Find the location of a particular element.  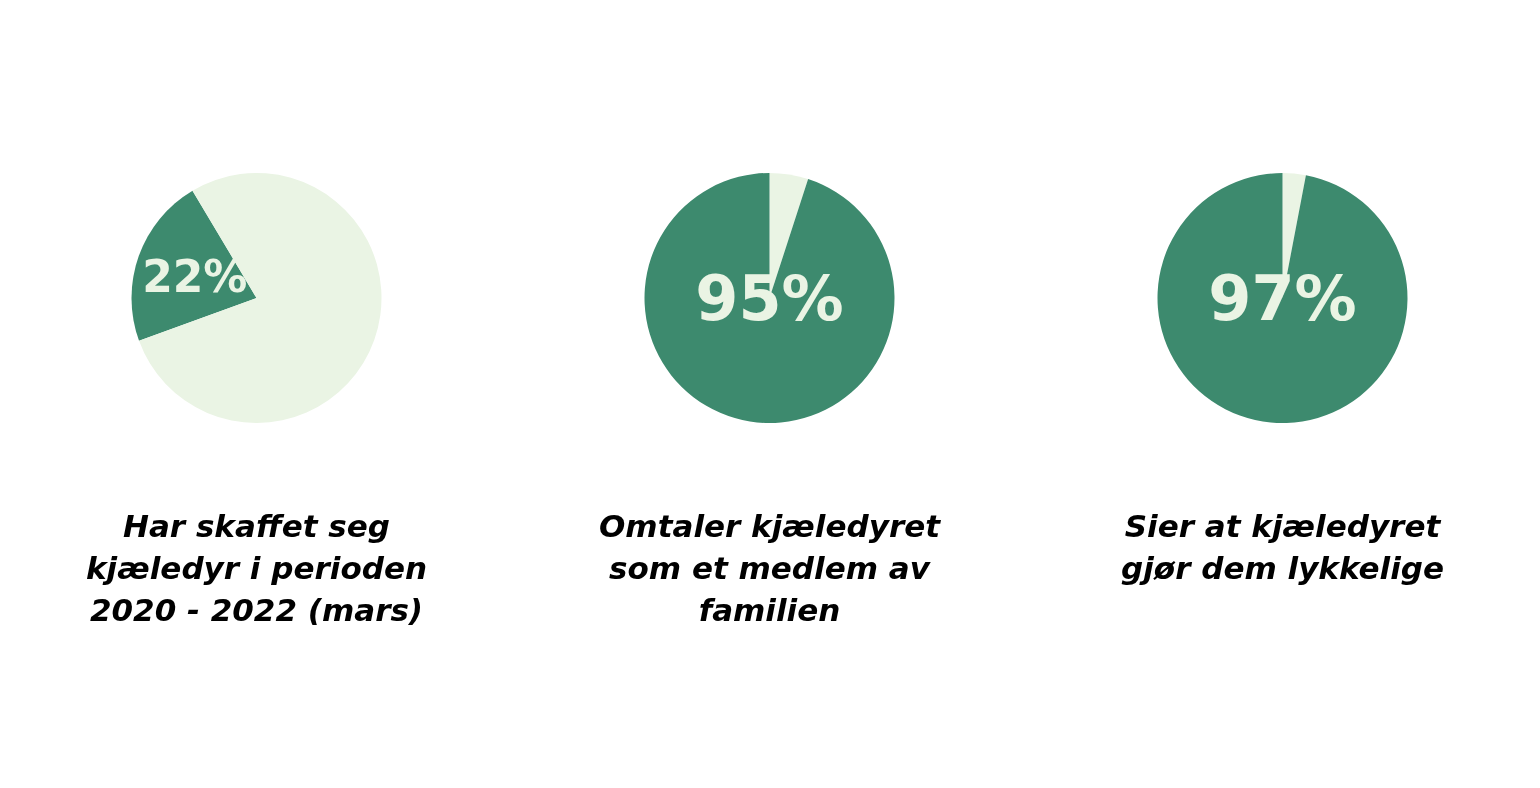

data-label: 22% is located at coordinates (195, 276).